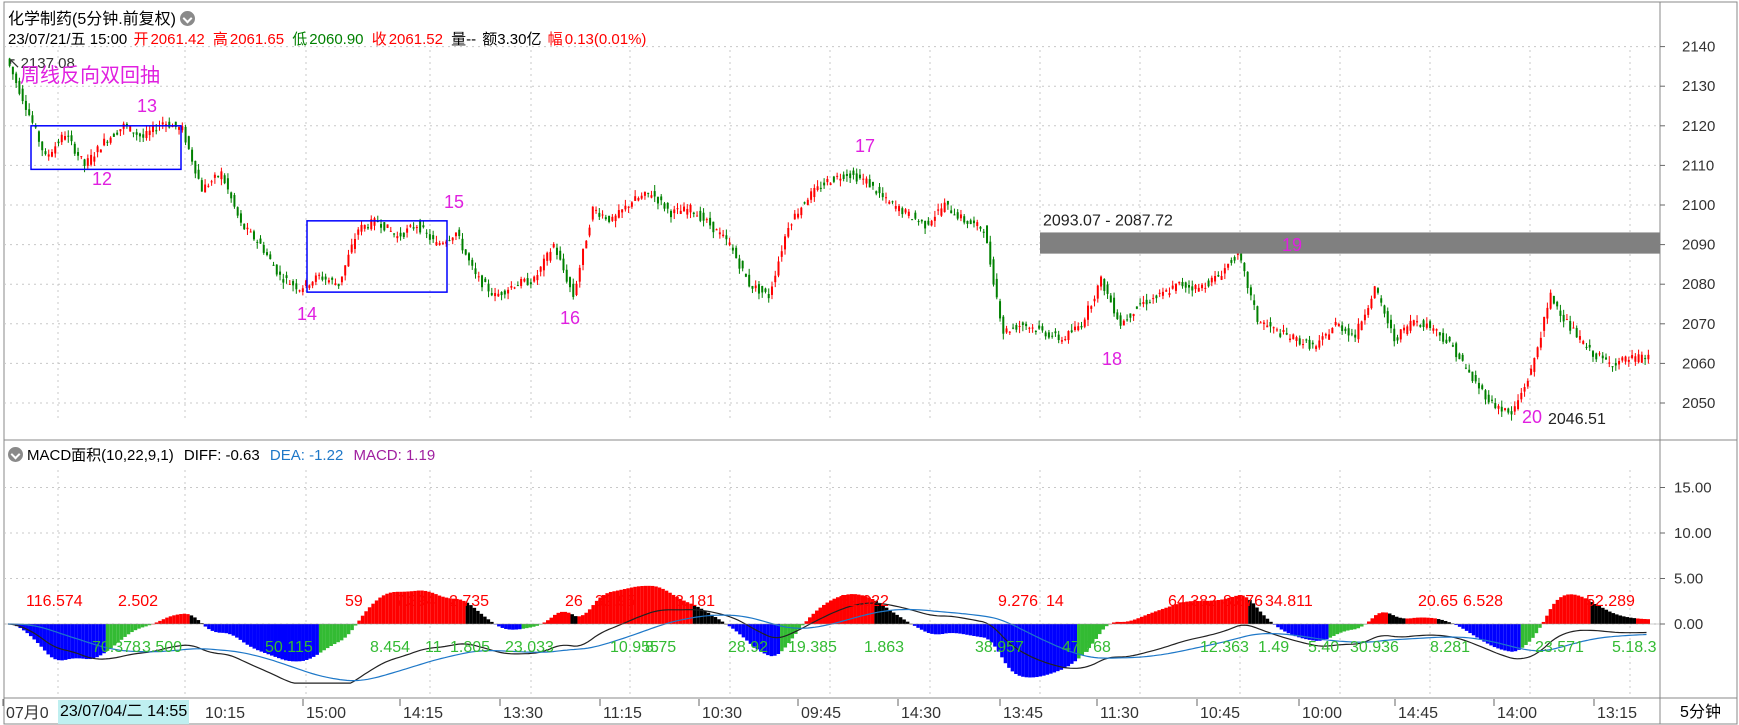 Image resolution: width=1739 pixels, height=725 pixels. What do you see at coordinates (1292, 245) in the screenshot?
I see `key-point-label: 19` at bounding box center [1292, 245].